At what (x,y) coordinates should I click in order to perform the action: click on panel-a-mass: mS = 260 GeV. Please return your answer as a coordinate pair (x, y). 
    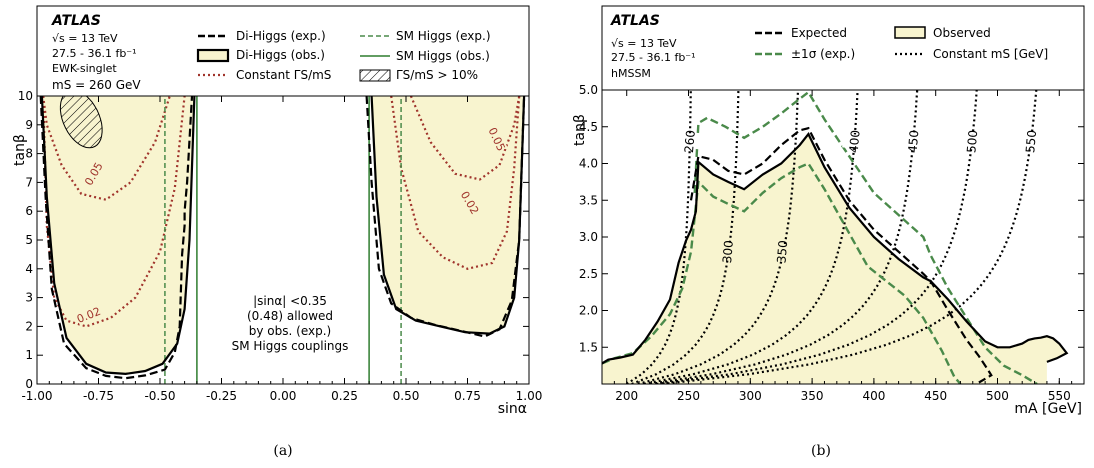
    Looking at the image, I should click on (96, 85).